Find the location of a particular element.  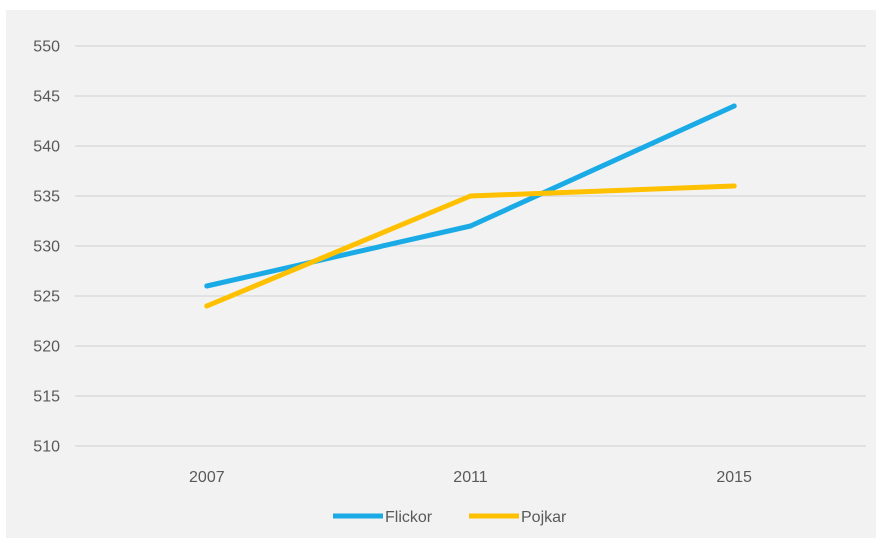

y-tick-label: 550 is located at coordinates (46, 47).